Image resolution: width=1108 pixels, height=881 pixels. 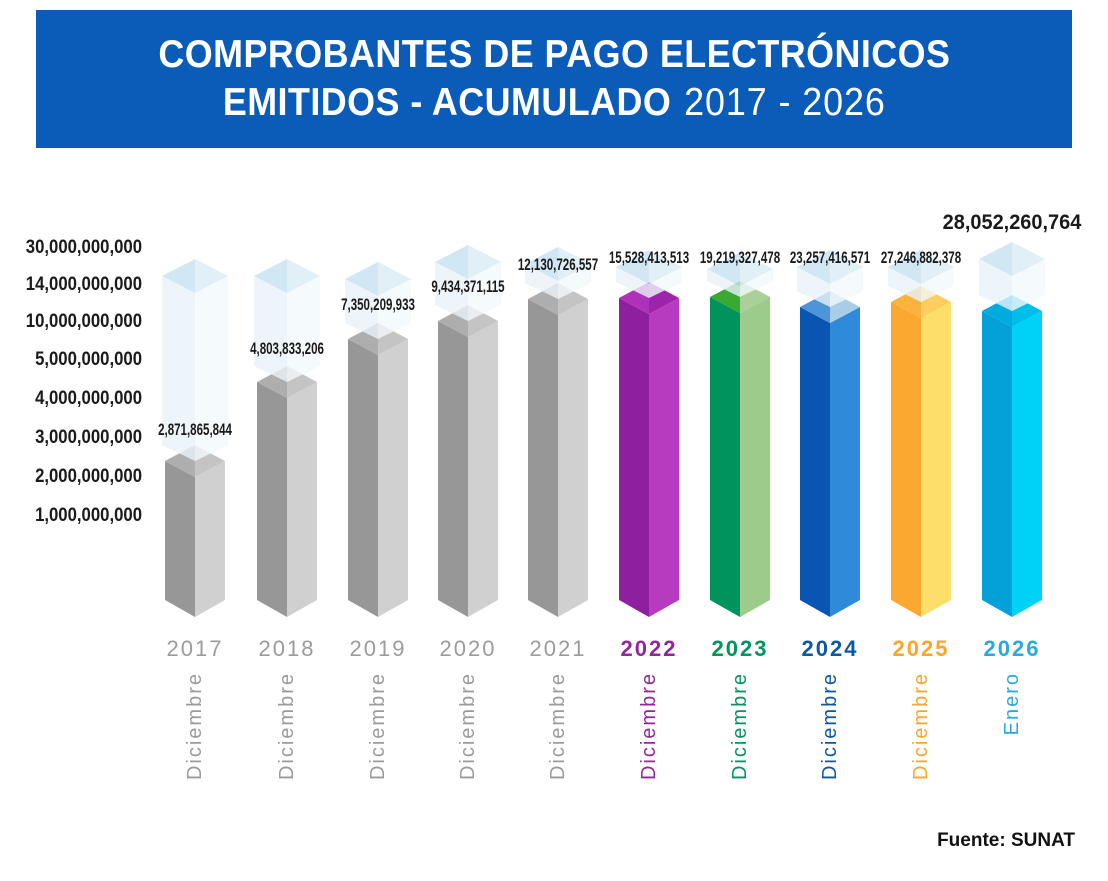 I want to click on bar-2024, so click(x=830, y=433).